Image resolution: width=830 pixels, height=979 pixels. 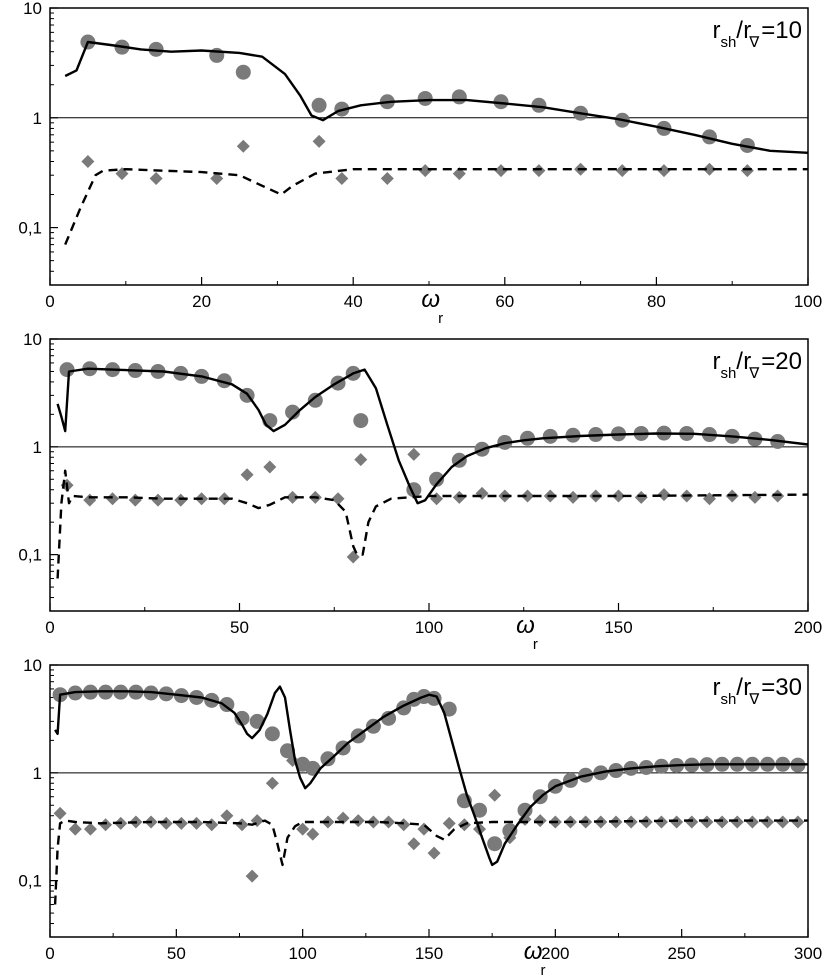 I want to click on x-tick-label: 80, so click(x=656, y=301).